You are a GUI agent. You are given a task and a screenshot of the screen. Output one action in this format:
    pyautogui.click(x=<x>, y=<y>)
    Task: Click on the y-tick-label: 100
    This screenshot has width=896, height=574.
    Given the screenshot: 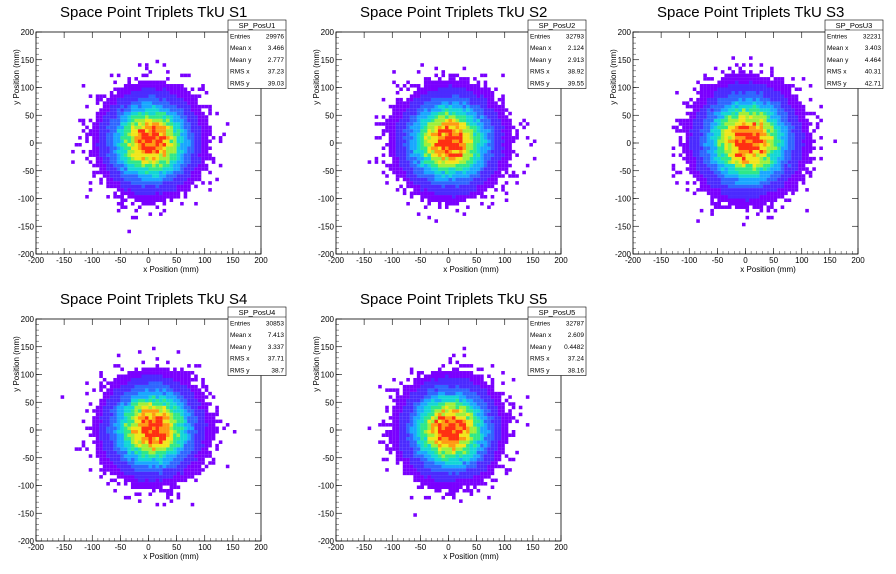 What is the action you would take?
    pyautogui.click(x=625, y=88)
    